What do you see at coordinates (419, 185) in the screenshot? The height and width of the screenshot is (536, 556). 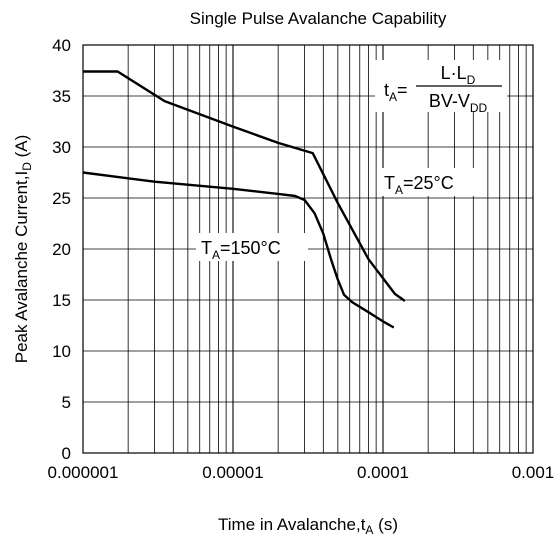 I see `series-label-25c: TA=25°C` at bounding box center [419, 185].